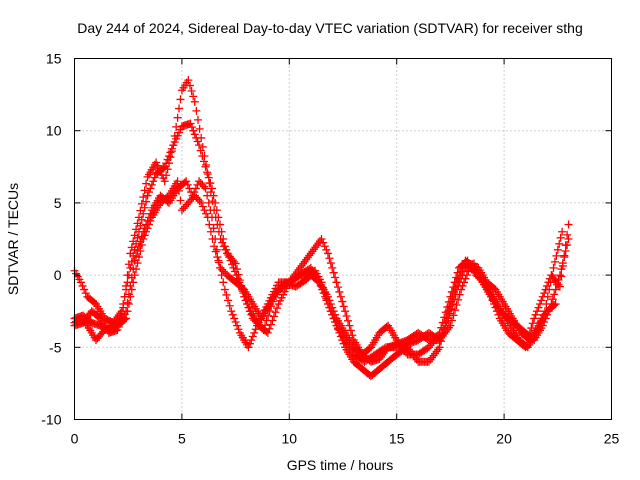 This screenshot has width=640, height=480. Describe the element at coordinates (54, 131) in the screenshot. I see `y-tick-label: 10` at that location.